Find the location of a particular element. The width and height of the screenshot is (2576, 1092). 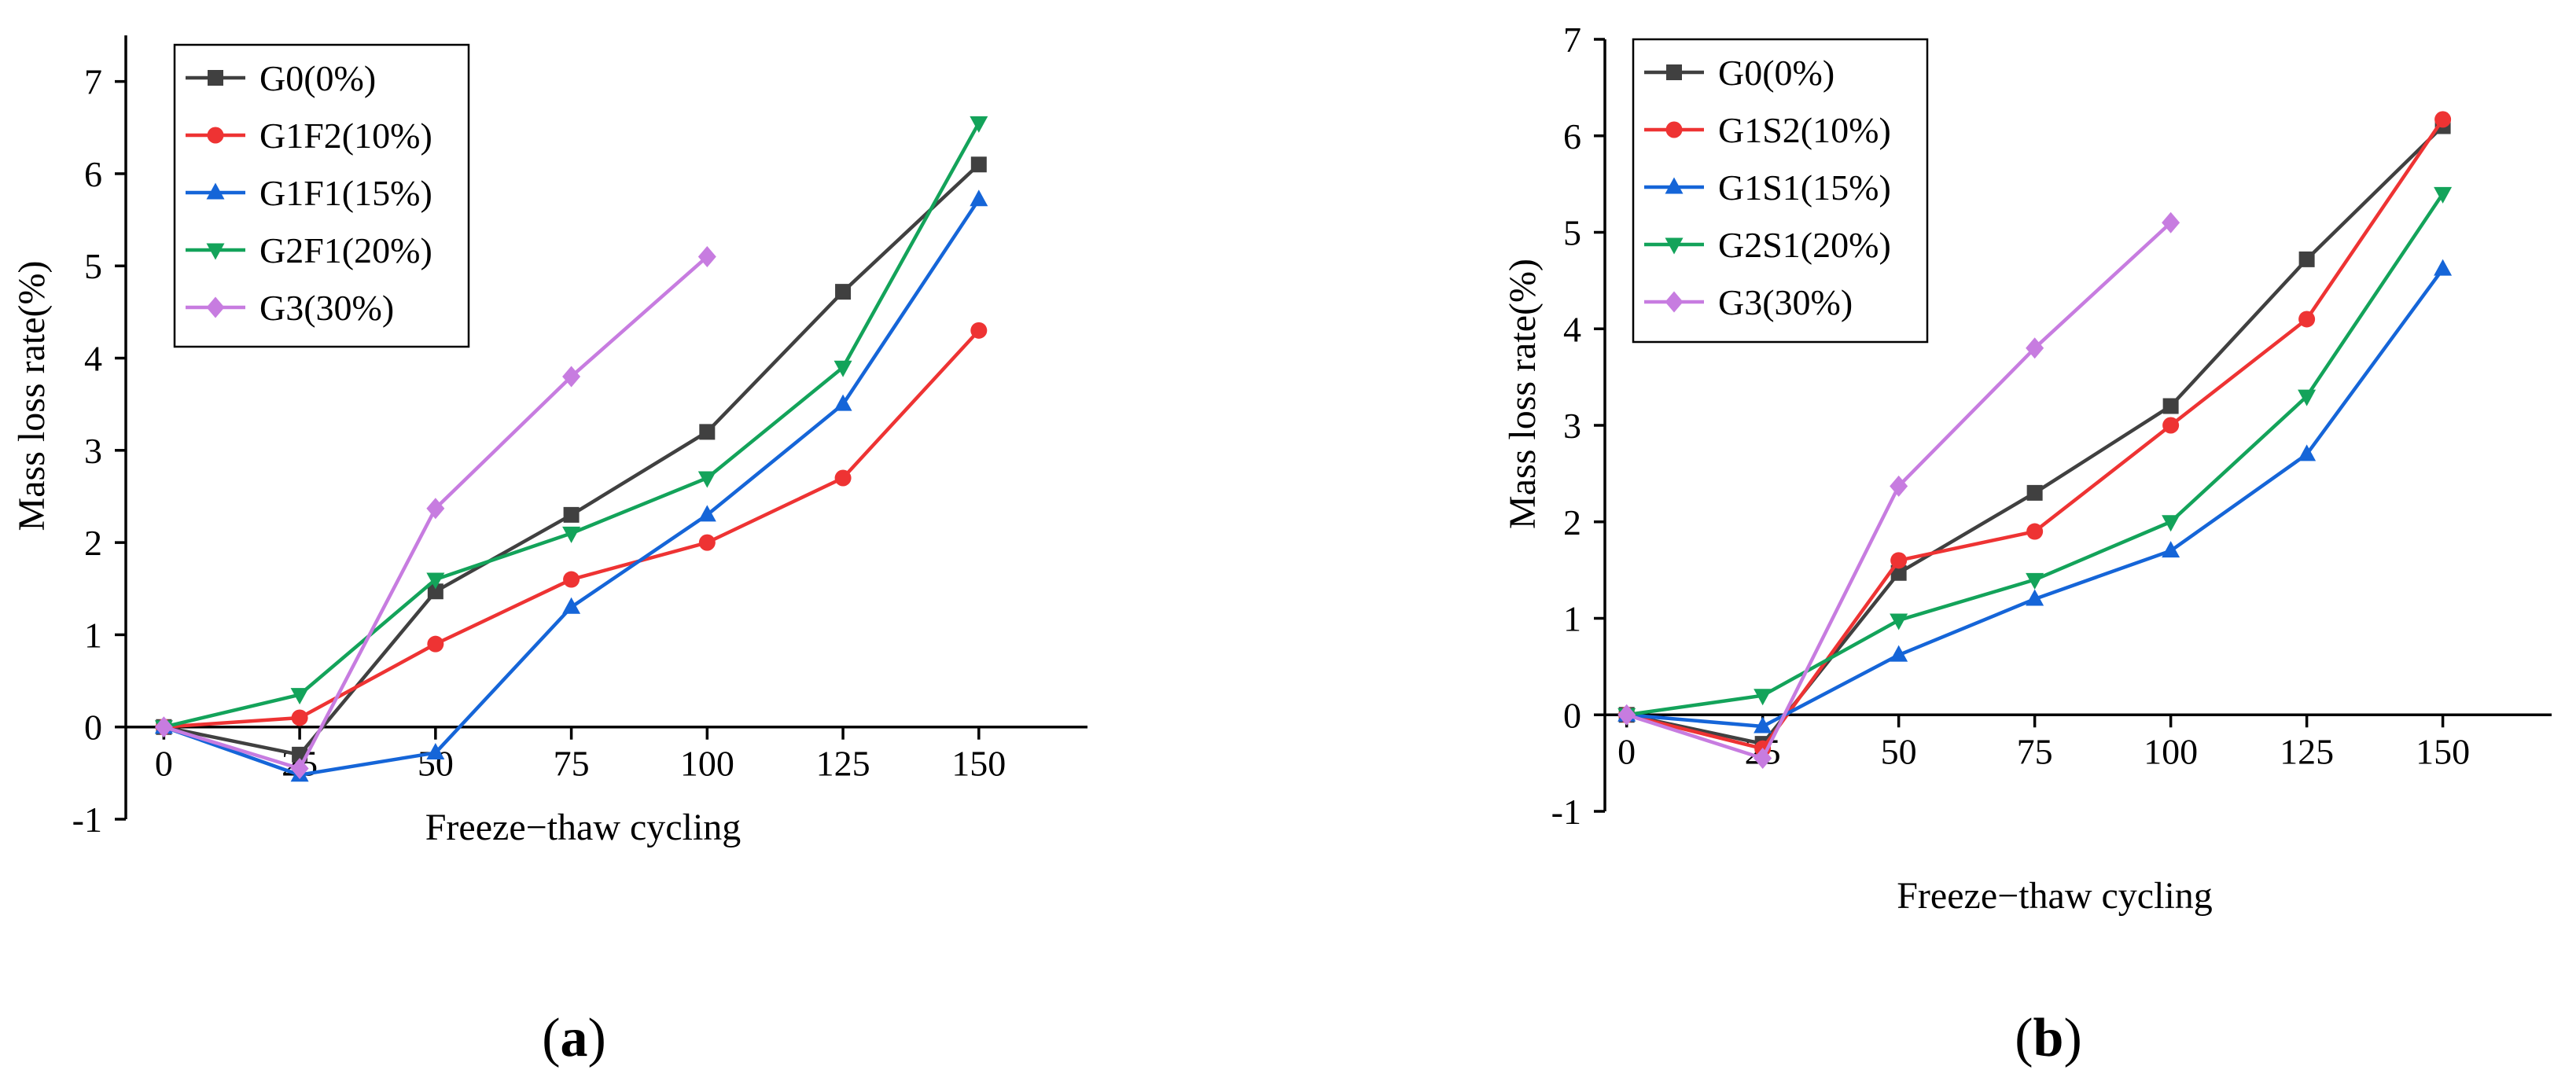

x-tick-label: 50 is located at coordinates (1899, 751).